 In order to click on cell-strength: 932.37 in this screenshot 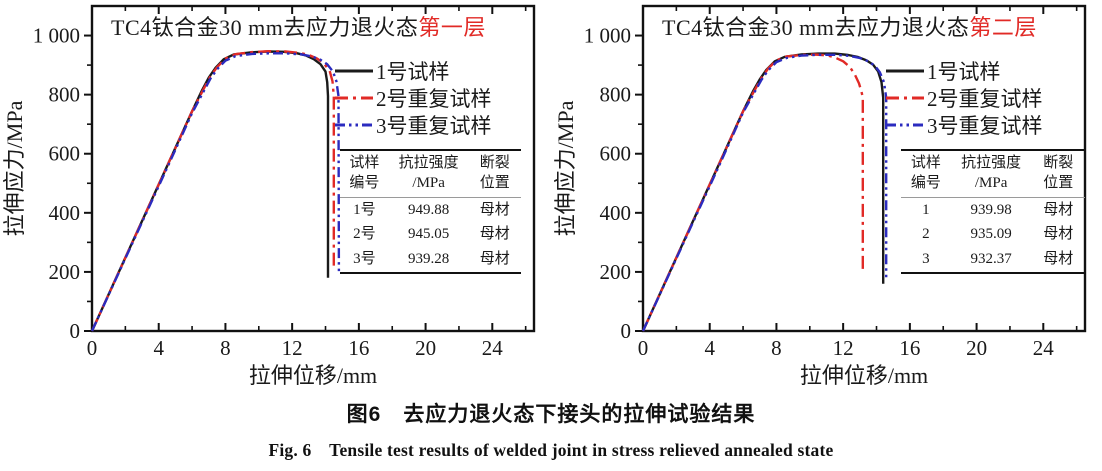, I will do `click(991, 258)`.